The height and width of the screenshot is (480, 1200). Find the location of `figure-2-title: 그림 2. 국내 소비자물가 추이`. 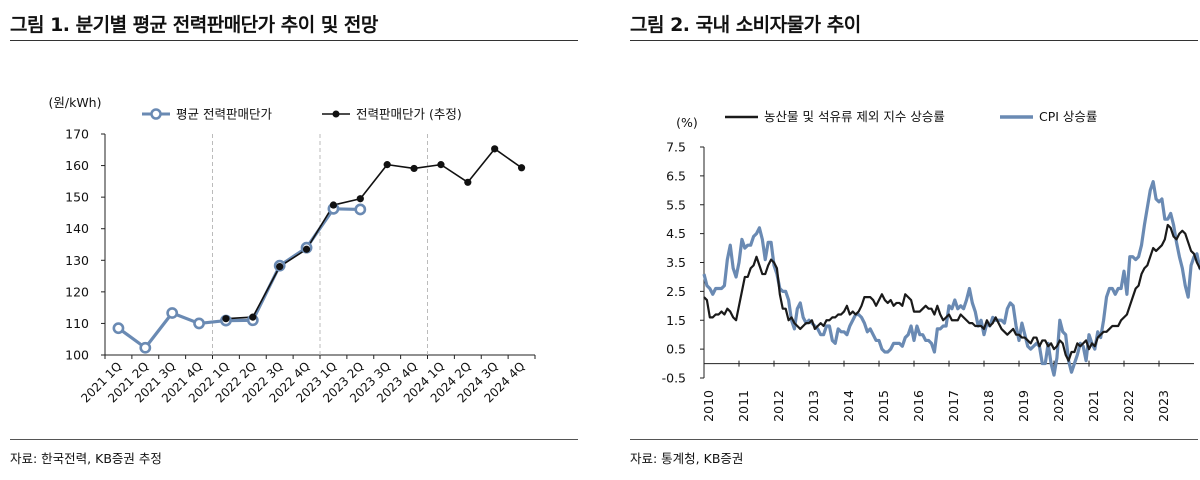

figure-2-title: 그림 2. 국내 소비자물가 추이 is located at coordinates (745, 25).